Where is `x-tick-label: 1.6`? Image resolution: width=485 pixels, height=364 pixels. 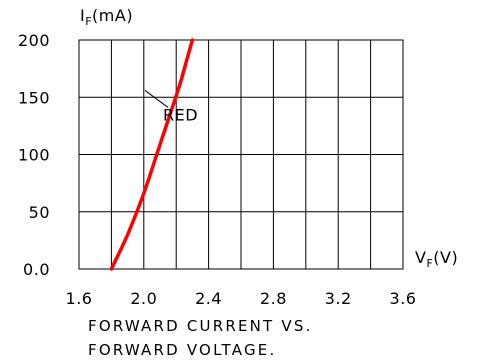 x-tick-label: 1.6 is located at coordinates (79, 298).